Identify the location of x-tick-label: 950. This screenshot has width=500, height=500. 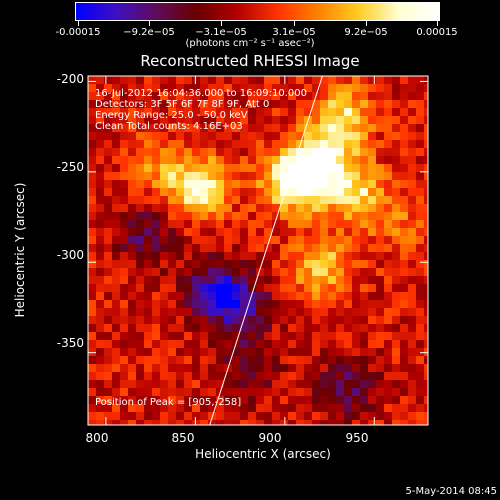
(357, 438).